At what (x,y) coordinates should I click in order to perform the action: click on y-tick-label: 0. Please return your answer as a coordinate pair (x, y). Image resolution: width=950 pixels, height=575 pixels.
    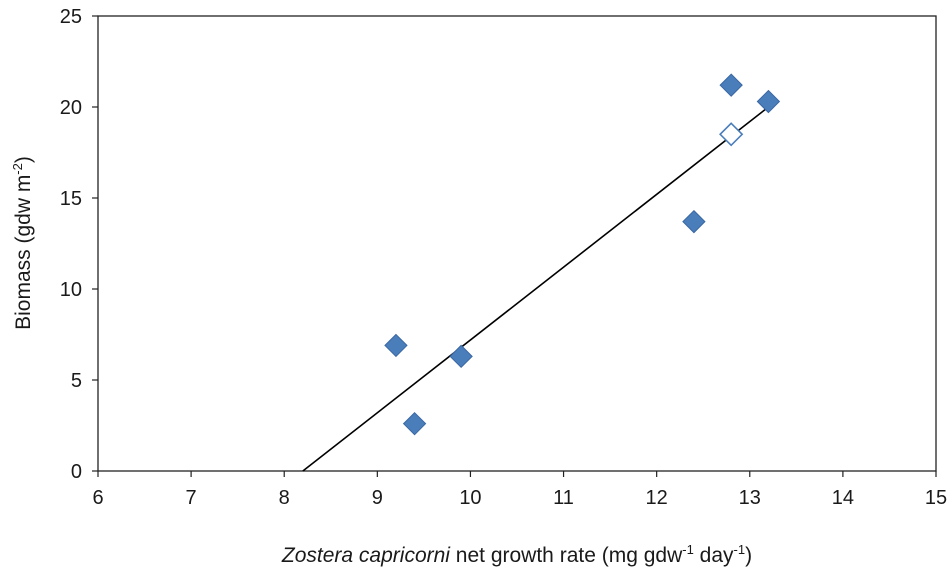
    Looking at the image, I should click on (76, 472).